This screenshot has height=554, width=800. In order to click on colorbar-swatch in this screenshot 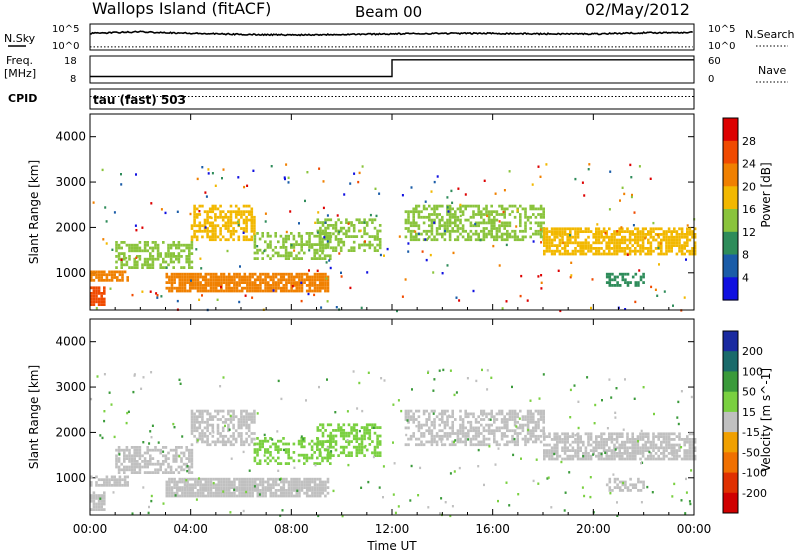, I will do `click(730, 221)`.